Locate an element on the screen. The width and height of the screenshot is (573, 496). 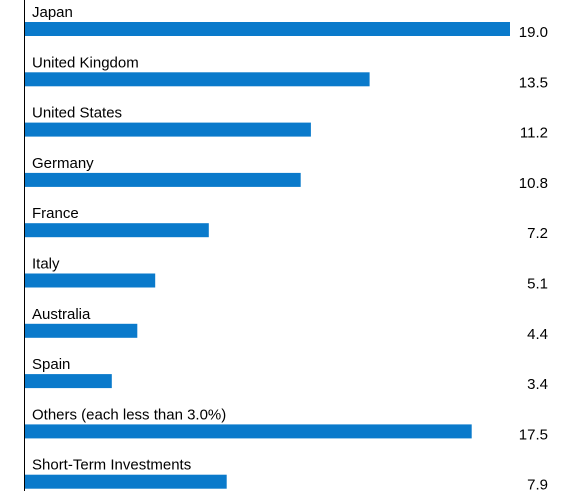
value-label: 3.4 is located at coordinates (537, 384).